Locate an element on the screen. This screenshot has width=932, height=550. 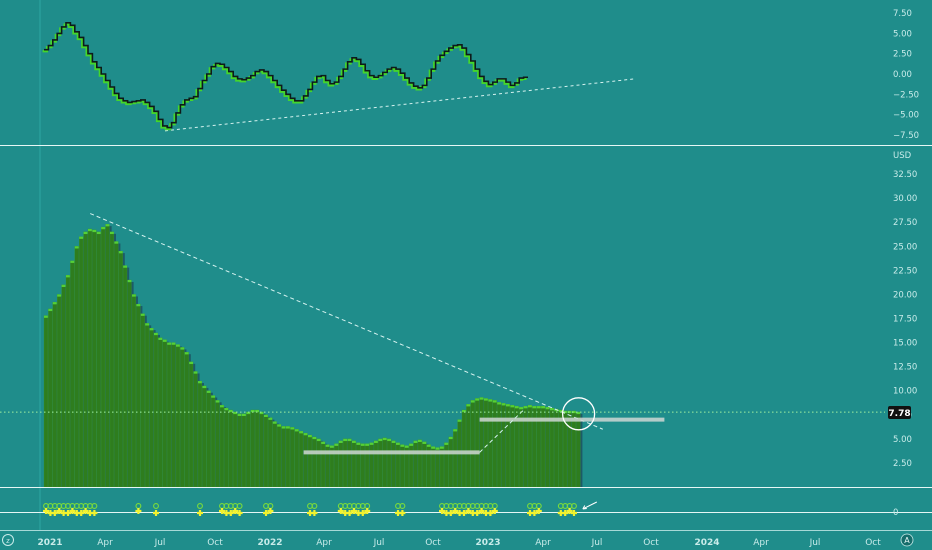
oscillator-tick-label: −2.50 is located at coordinates (906, 95).